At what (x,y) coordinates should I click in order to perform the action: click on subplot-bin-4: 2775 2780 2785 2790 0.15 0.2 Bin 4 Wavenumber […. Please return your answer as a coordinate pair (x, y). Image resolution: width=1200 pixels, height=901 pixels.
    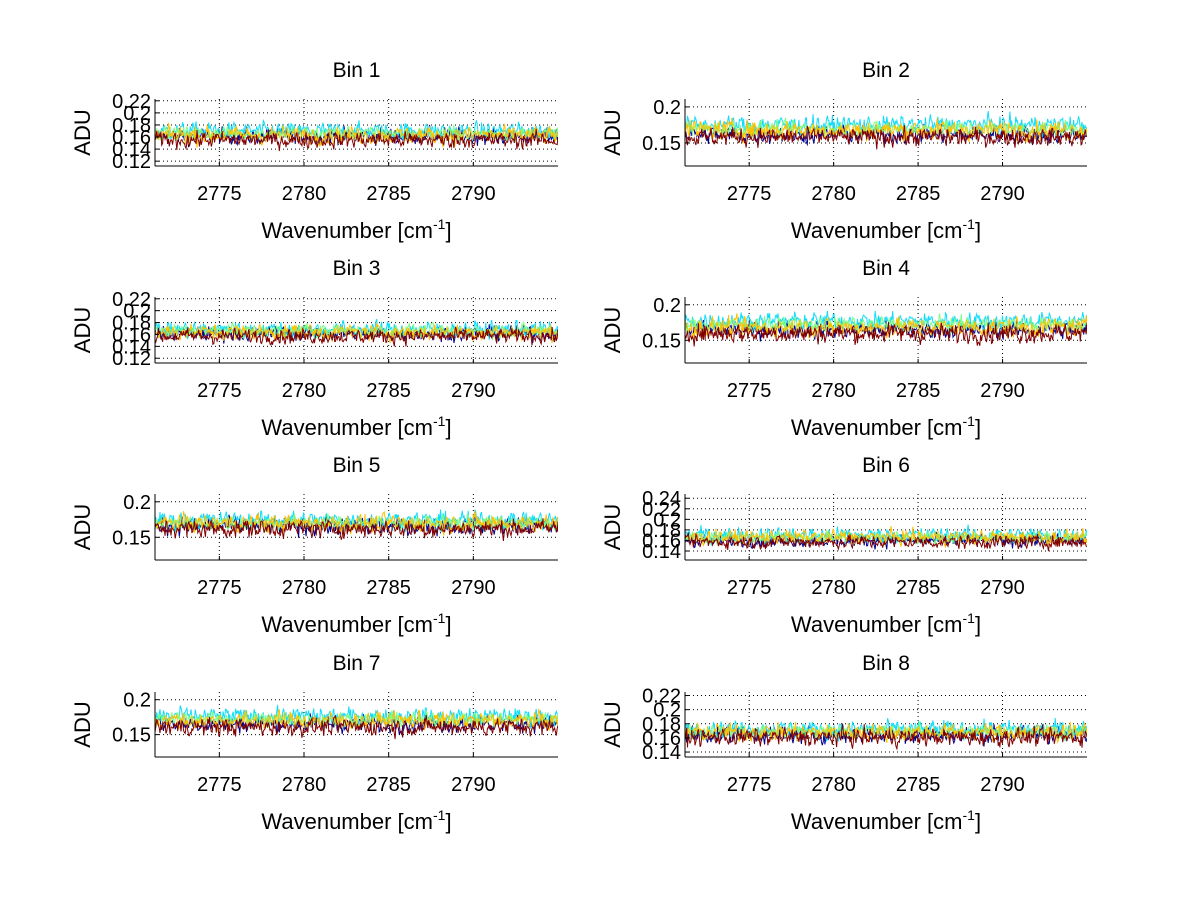
    Looking at the image, I should click on (843, 348).